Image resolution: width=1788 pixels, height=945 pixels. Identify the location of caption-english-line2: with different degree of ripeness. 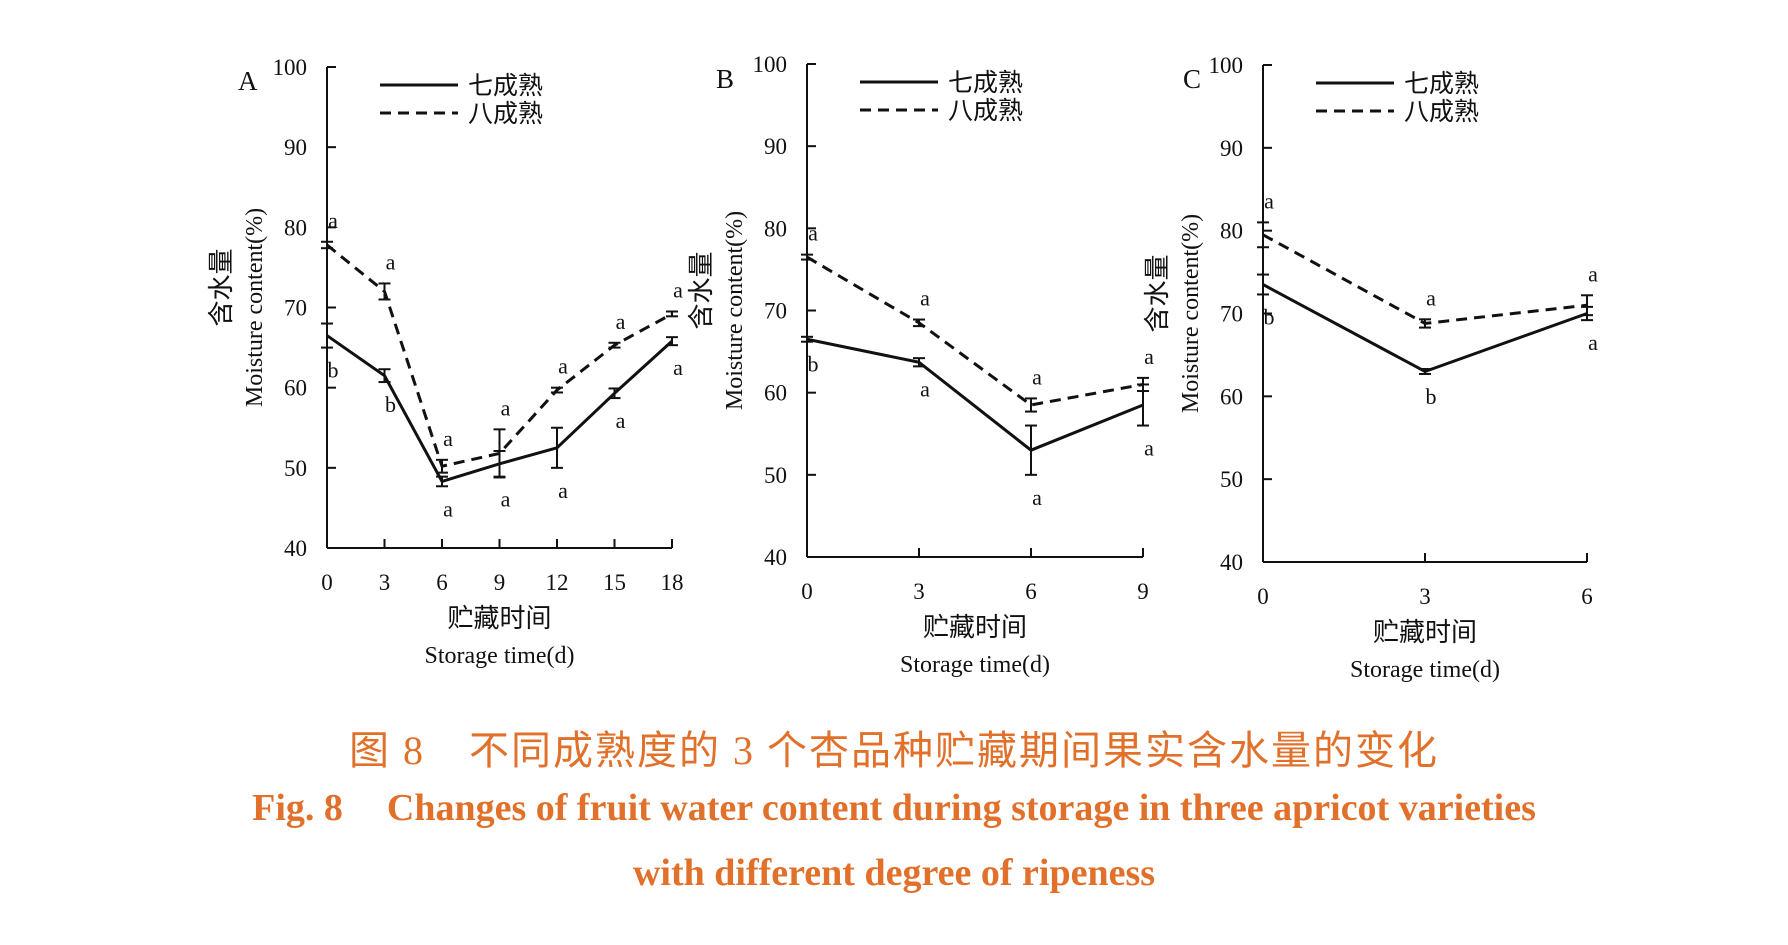
(894, 873).